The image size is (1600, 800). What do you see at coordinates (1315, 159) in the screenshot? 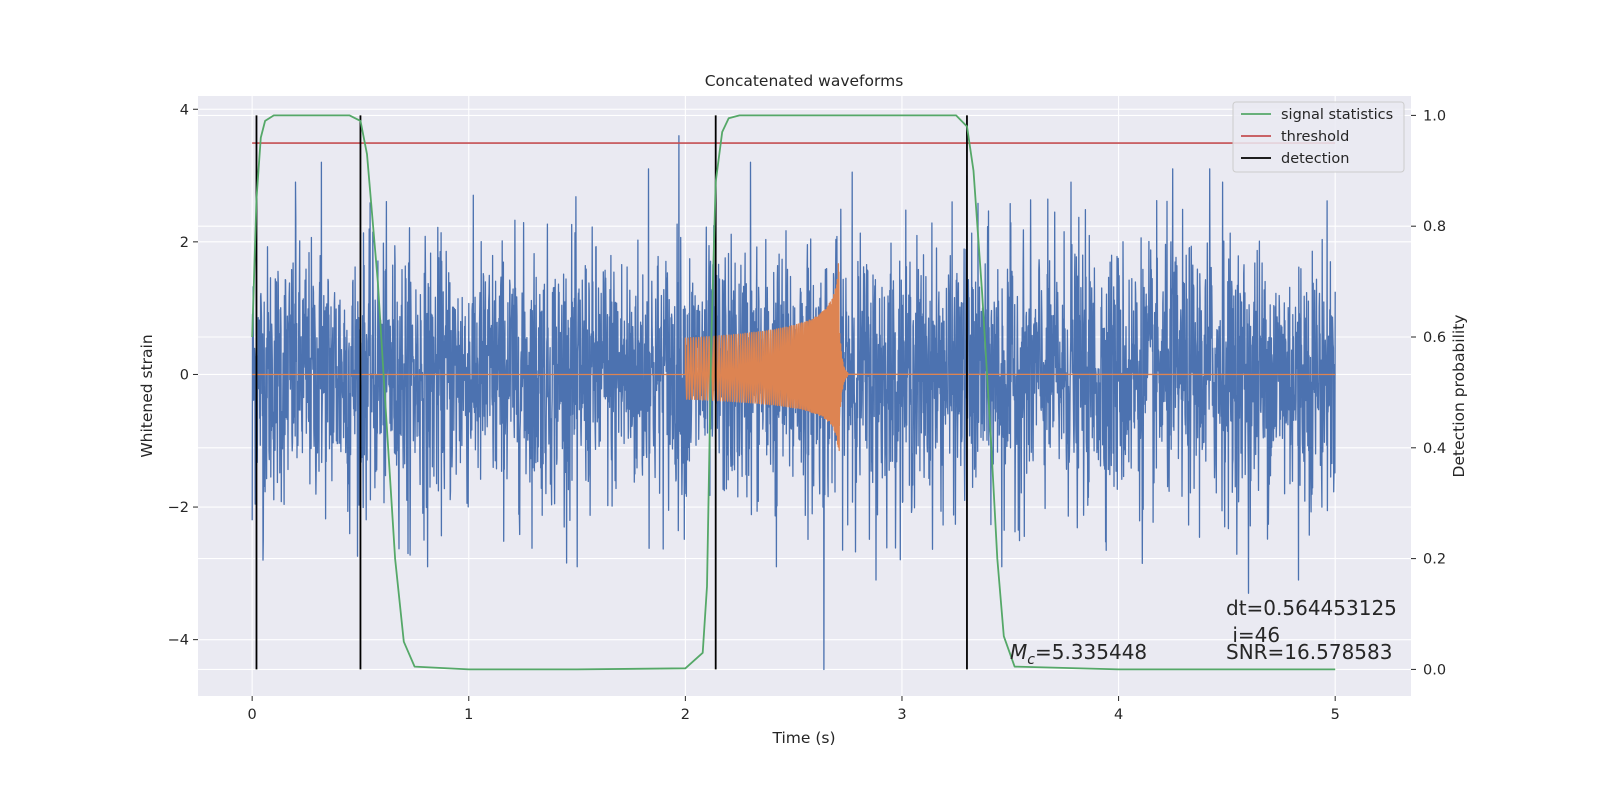
I see `legend-label-detection: detection` at bounding box center [1315, 159].